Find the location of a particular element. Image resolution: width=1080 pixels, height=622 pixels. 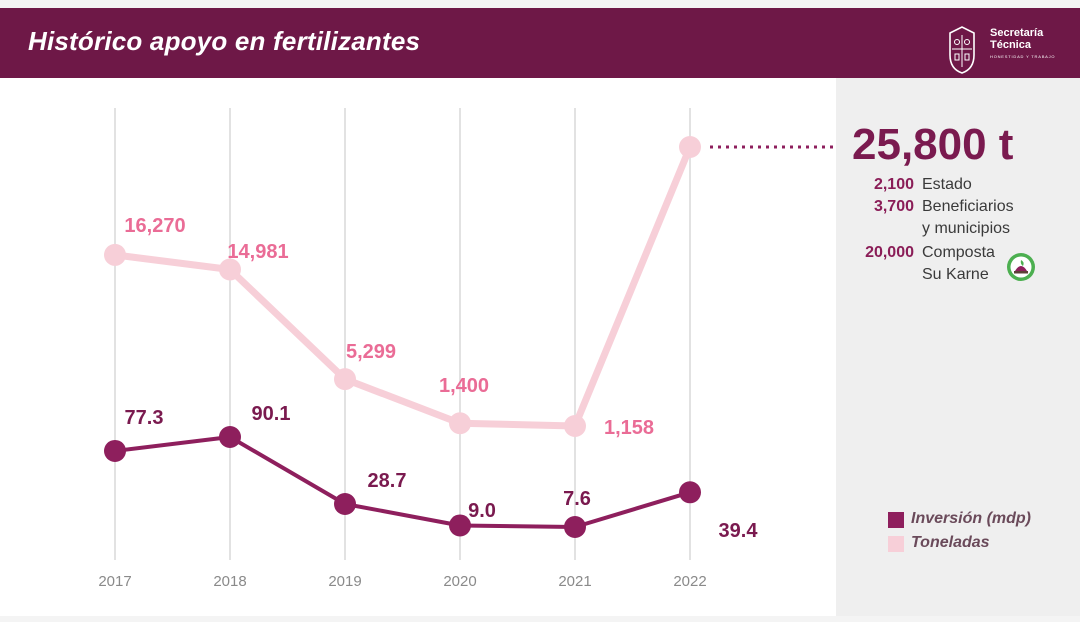

breakdown-label: Composta is located at coordinates (958, 252).